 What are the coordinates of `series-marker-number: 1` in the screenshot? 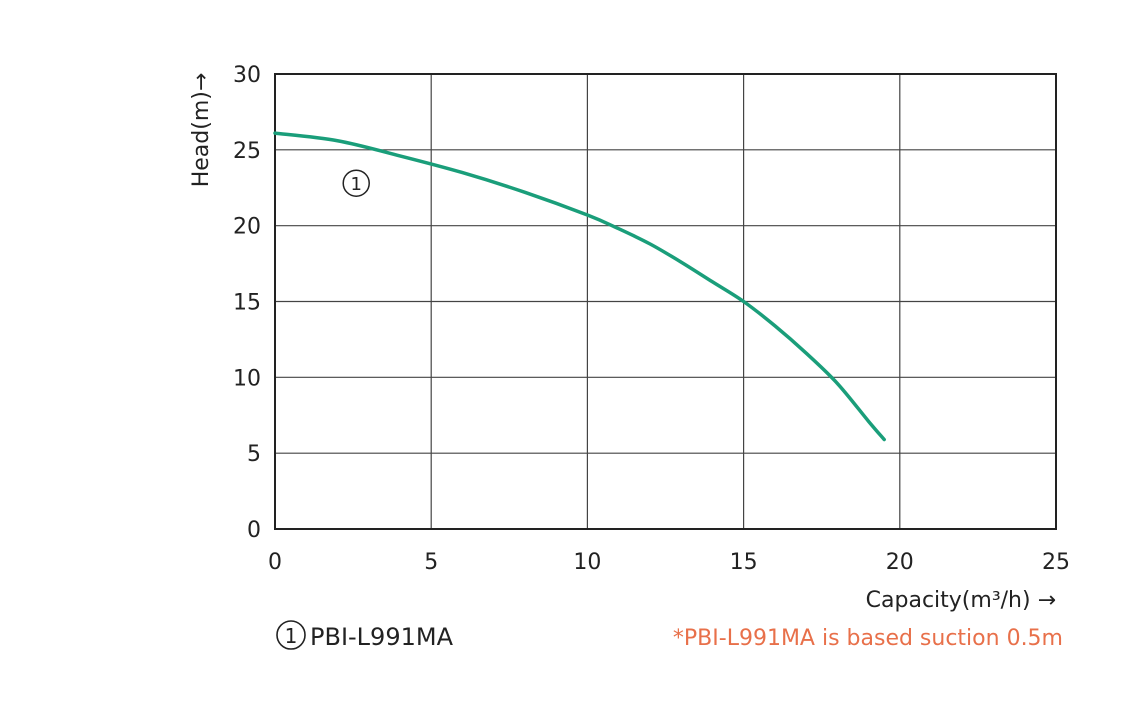 It's located at (355, 184).